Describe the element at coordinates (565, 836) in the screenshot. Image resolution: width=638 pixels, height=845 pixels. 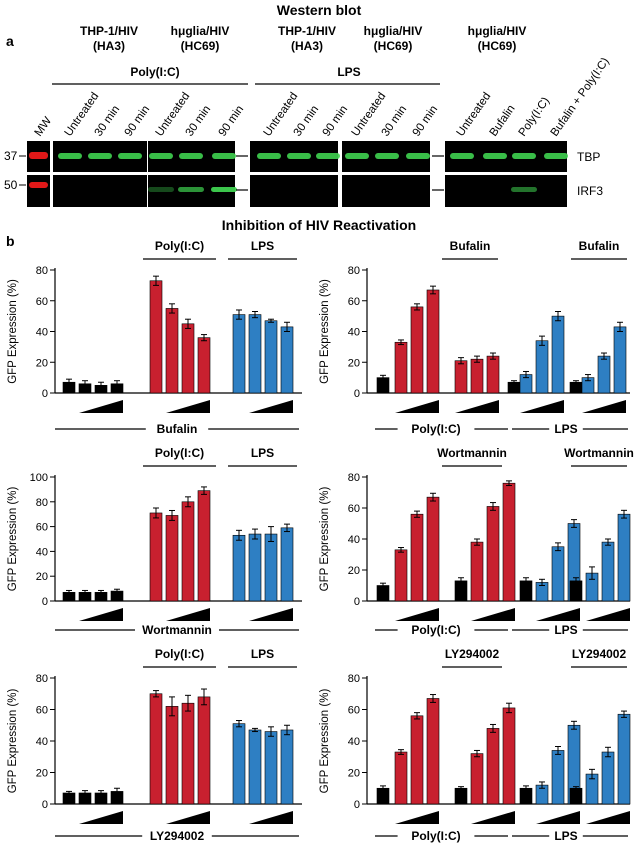
I see `bottom-group-label: LPS` at that location.